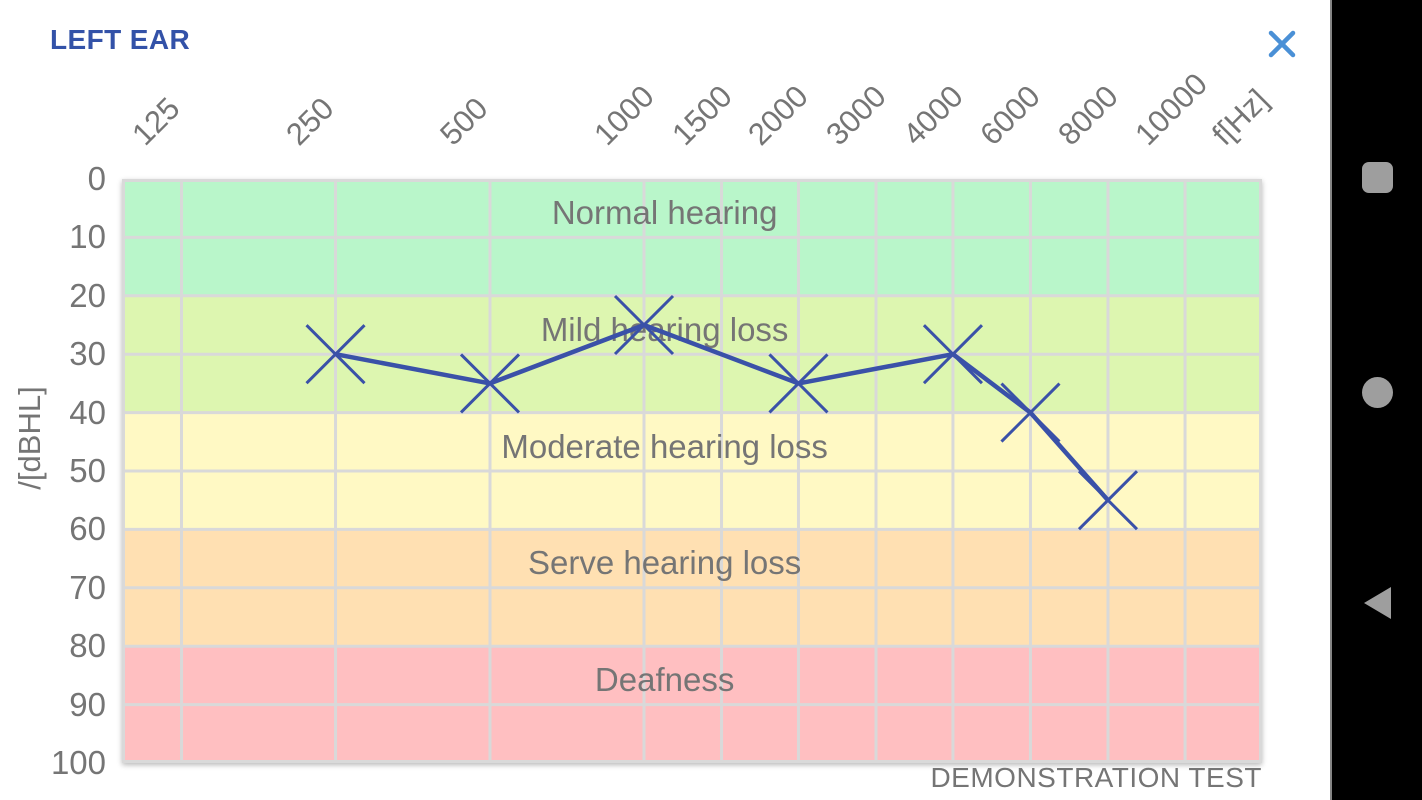 This screenshot has height=800, width=1422. Describe the element at coordinates (664, 212) in the screenshot. I see `band-label: Normal hearing` at that location.